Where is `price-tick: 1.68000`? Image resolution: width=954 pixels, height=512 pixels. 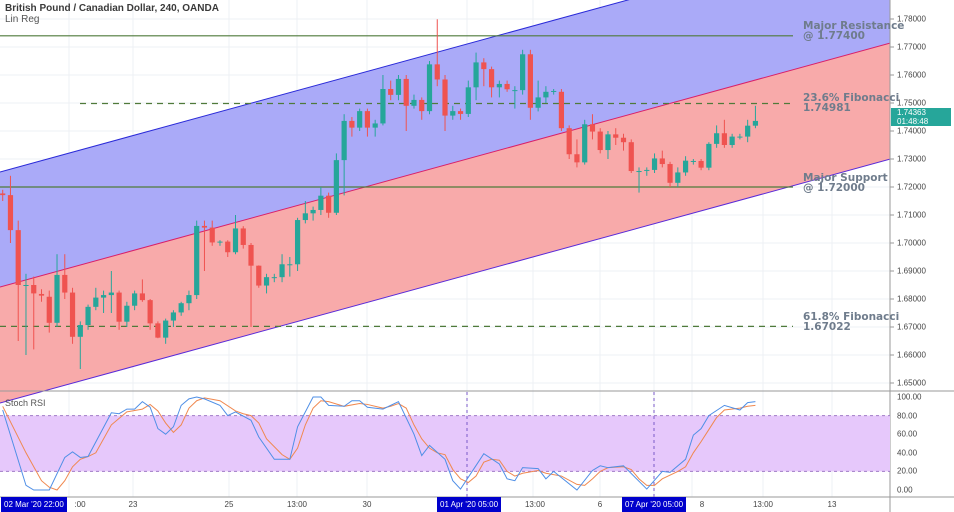
price-tick: 1.68000 is located at coordinates (911, 299).